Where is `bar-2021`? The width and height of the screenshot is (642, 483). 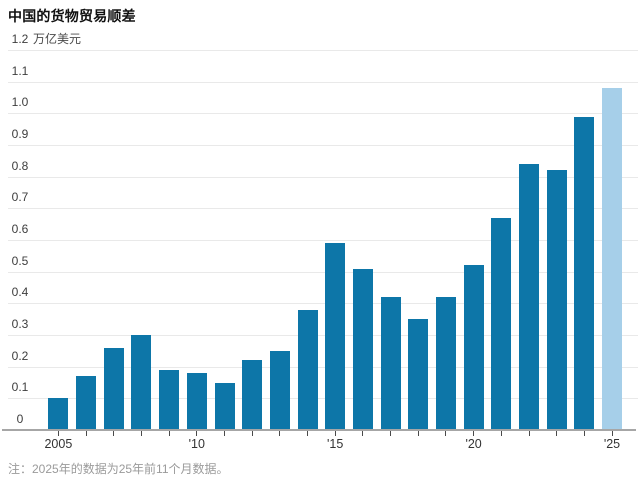 bar-2021 is located at coordinates (501, 323).